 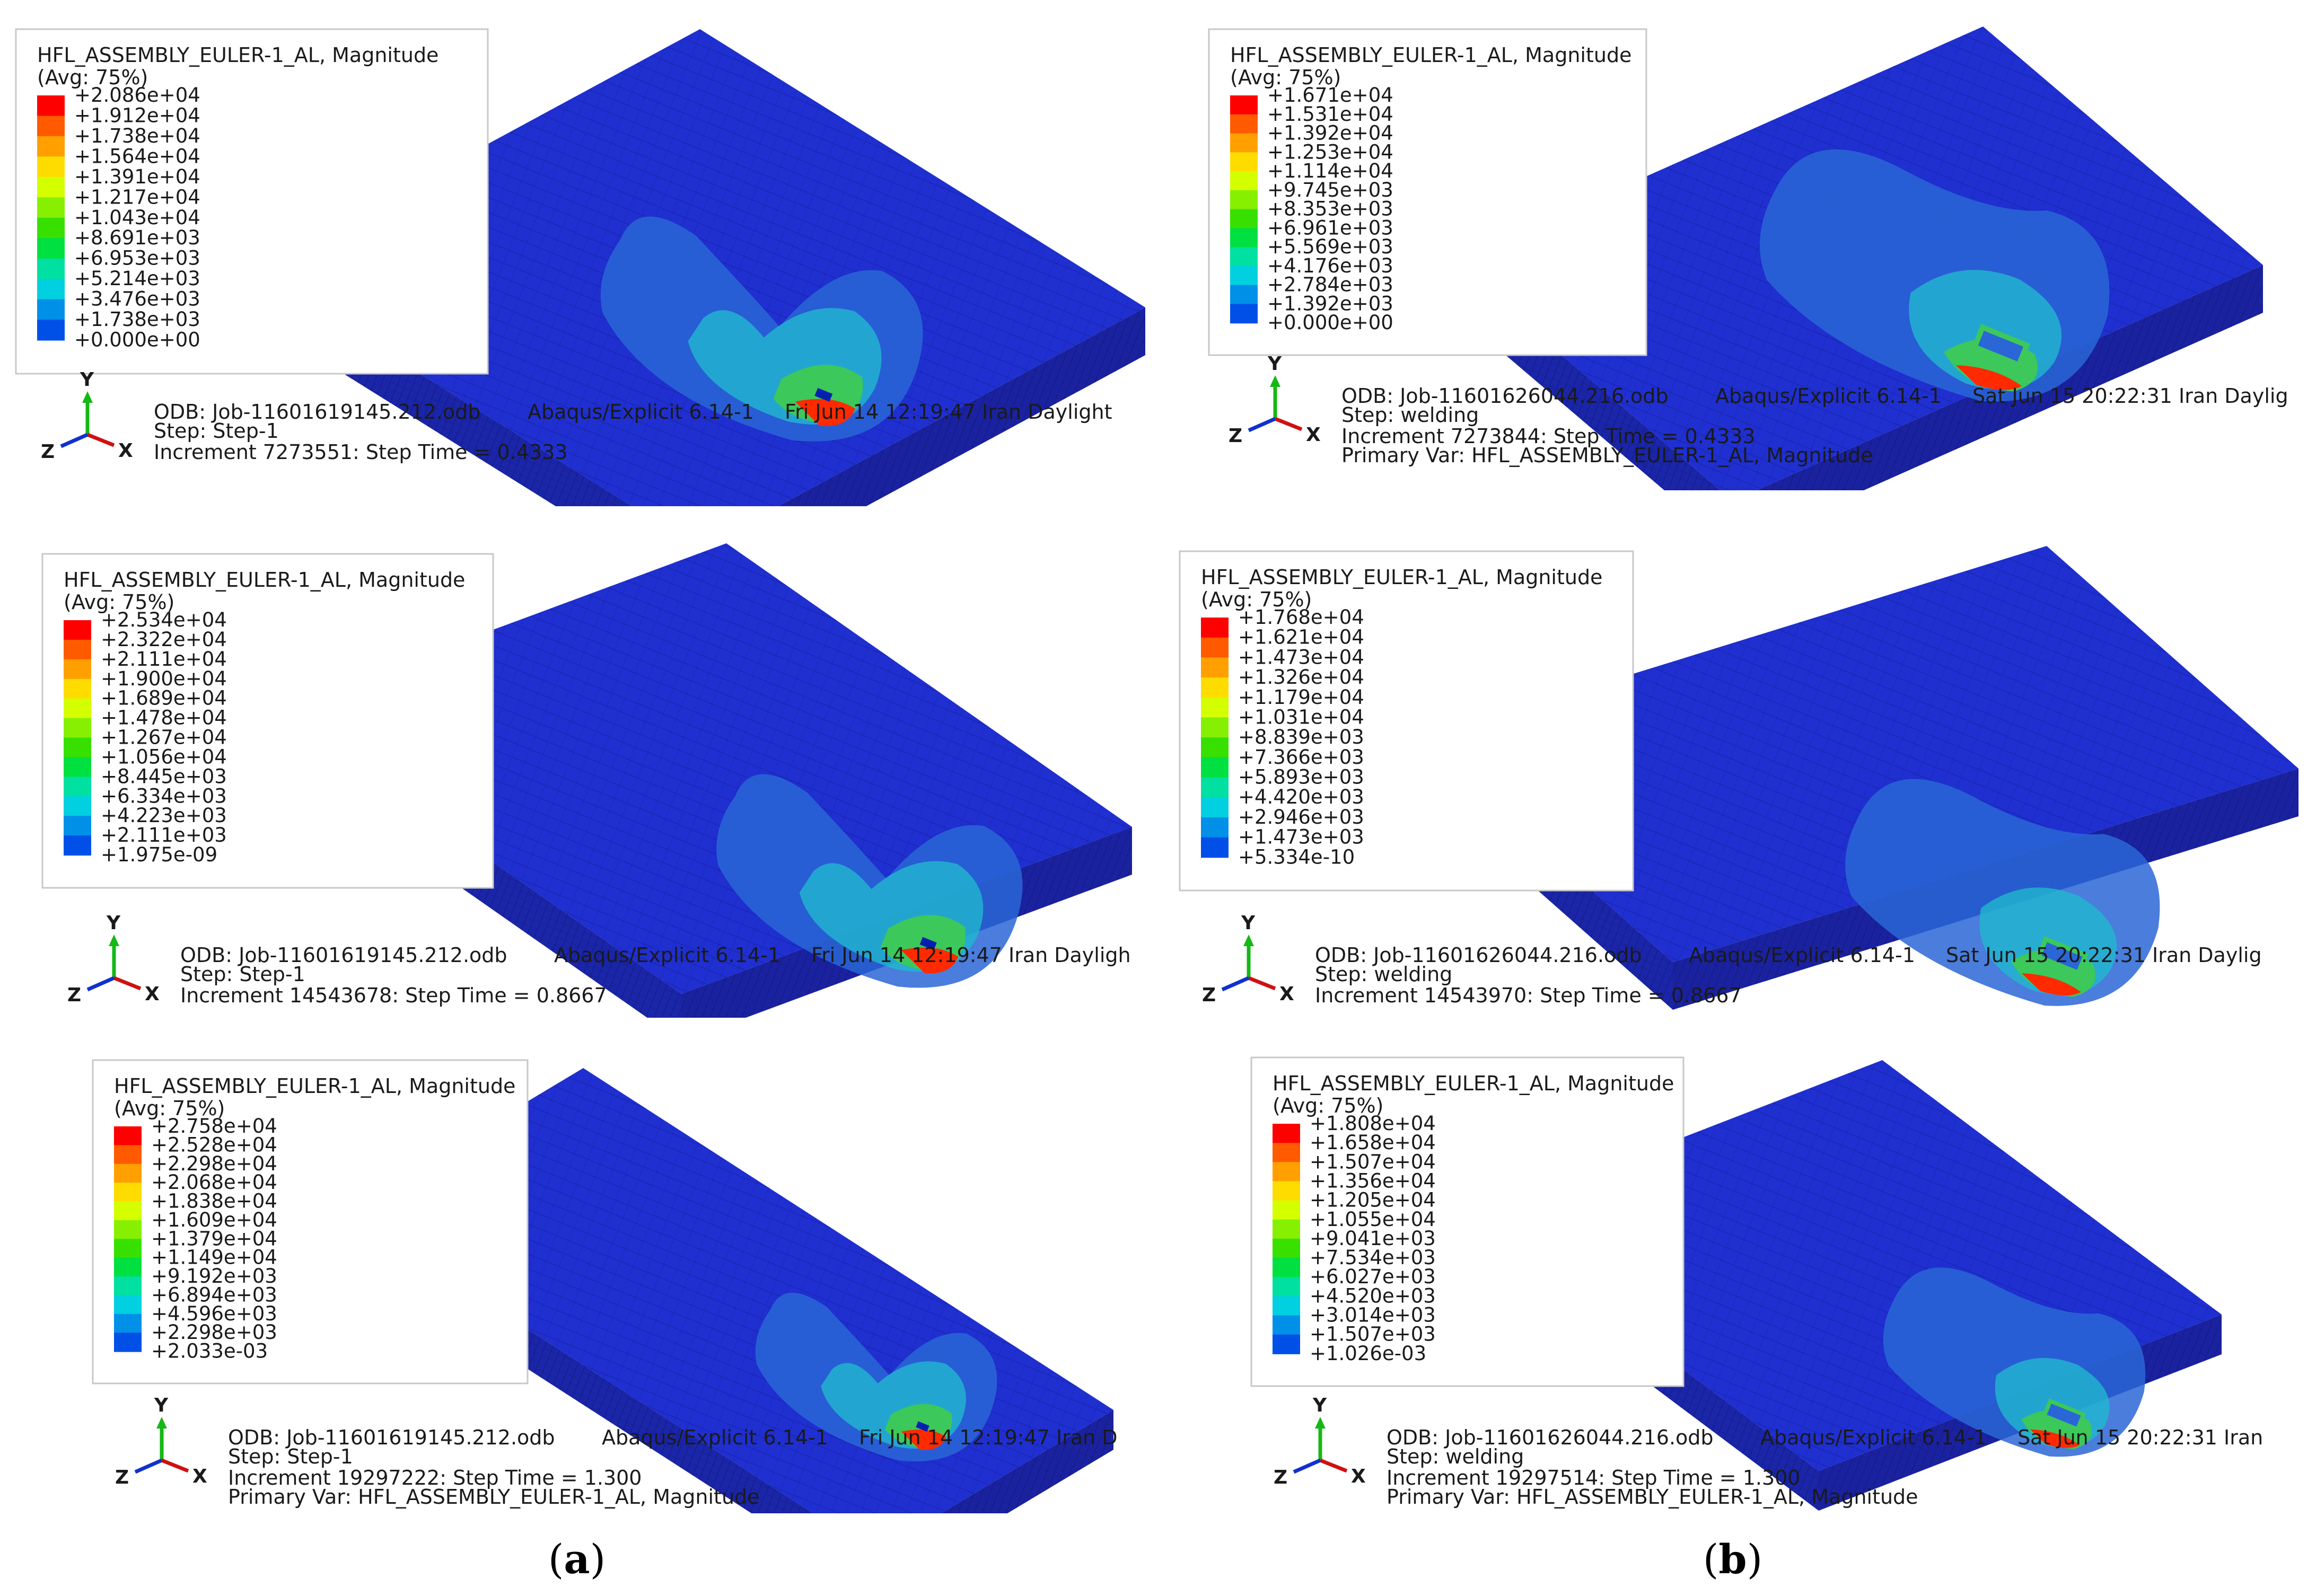 What do you see at coordinates (137, 136) in the screenshot?
I see `legend-value: +1.738e+04` at bounding box center [137, 136].